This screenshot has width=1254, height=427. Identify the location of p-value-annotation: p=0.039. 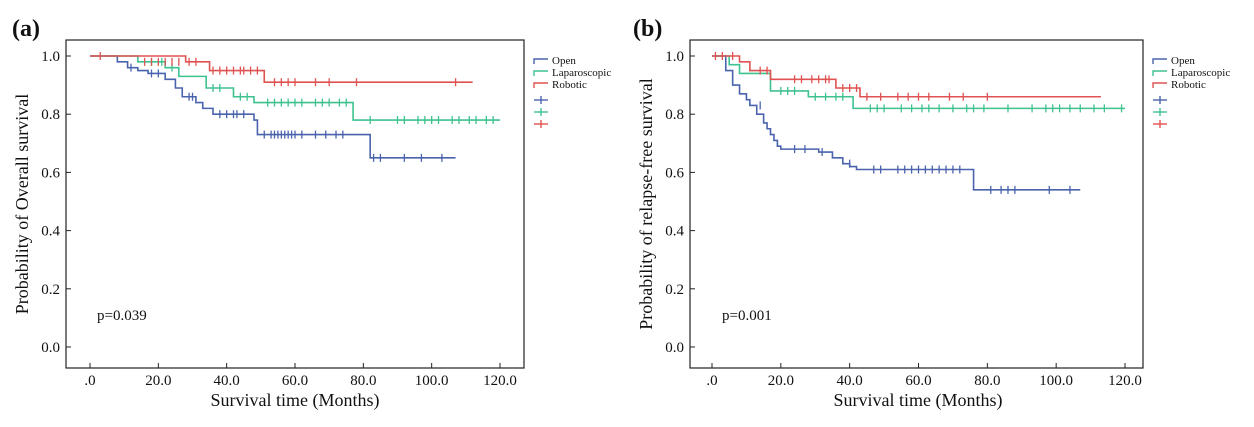
(122, 316).